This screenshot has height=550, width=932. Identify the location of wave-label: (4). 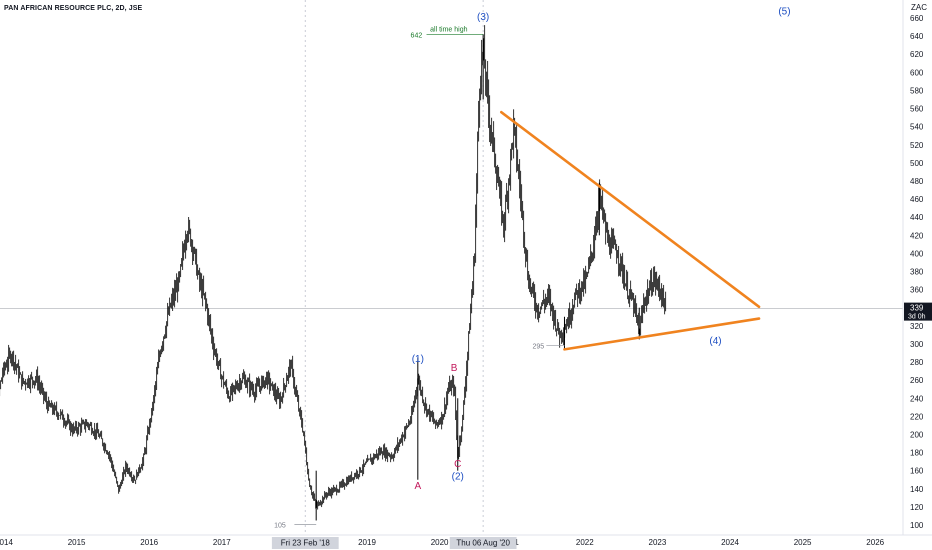
(715, 341).